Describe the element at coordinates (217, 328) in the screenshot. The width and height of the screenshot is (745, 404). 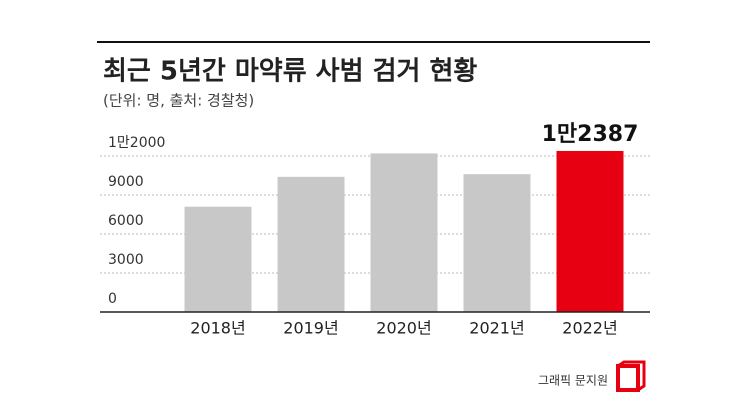
I see `x-tick-label: 2018년` at that location.